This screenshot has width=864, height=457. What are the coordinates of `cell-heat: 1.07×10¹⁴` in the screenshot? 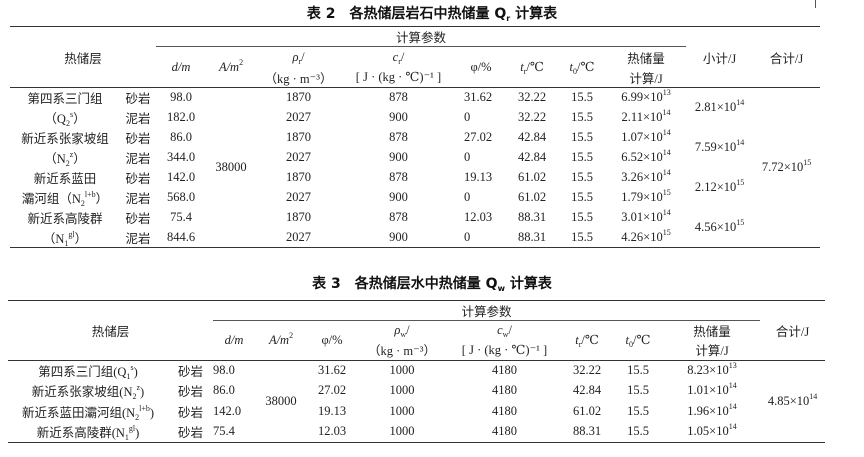 It's located at (646, 136).